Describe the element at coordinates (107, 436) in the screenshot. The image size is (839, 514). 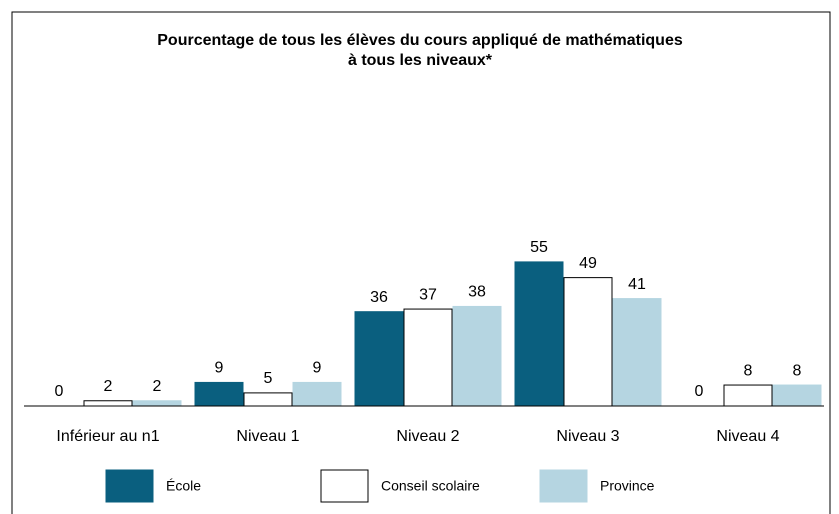
I see `x-tick-label: Inférieur au n1` at that location.